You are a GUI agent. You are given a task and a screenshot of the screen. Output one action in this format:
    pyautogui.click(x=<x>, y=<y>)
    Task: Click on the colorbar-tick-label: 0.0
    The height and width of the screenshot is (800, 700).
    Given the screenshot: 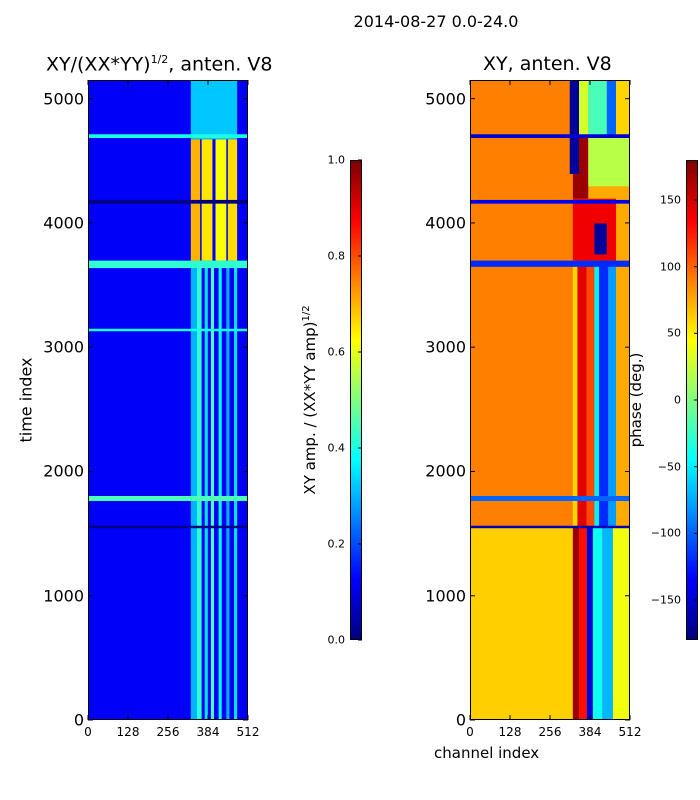 What is the action you would take?
    pyautogui.click(x=336, y=640)
    